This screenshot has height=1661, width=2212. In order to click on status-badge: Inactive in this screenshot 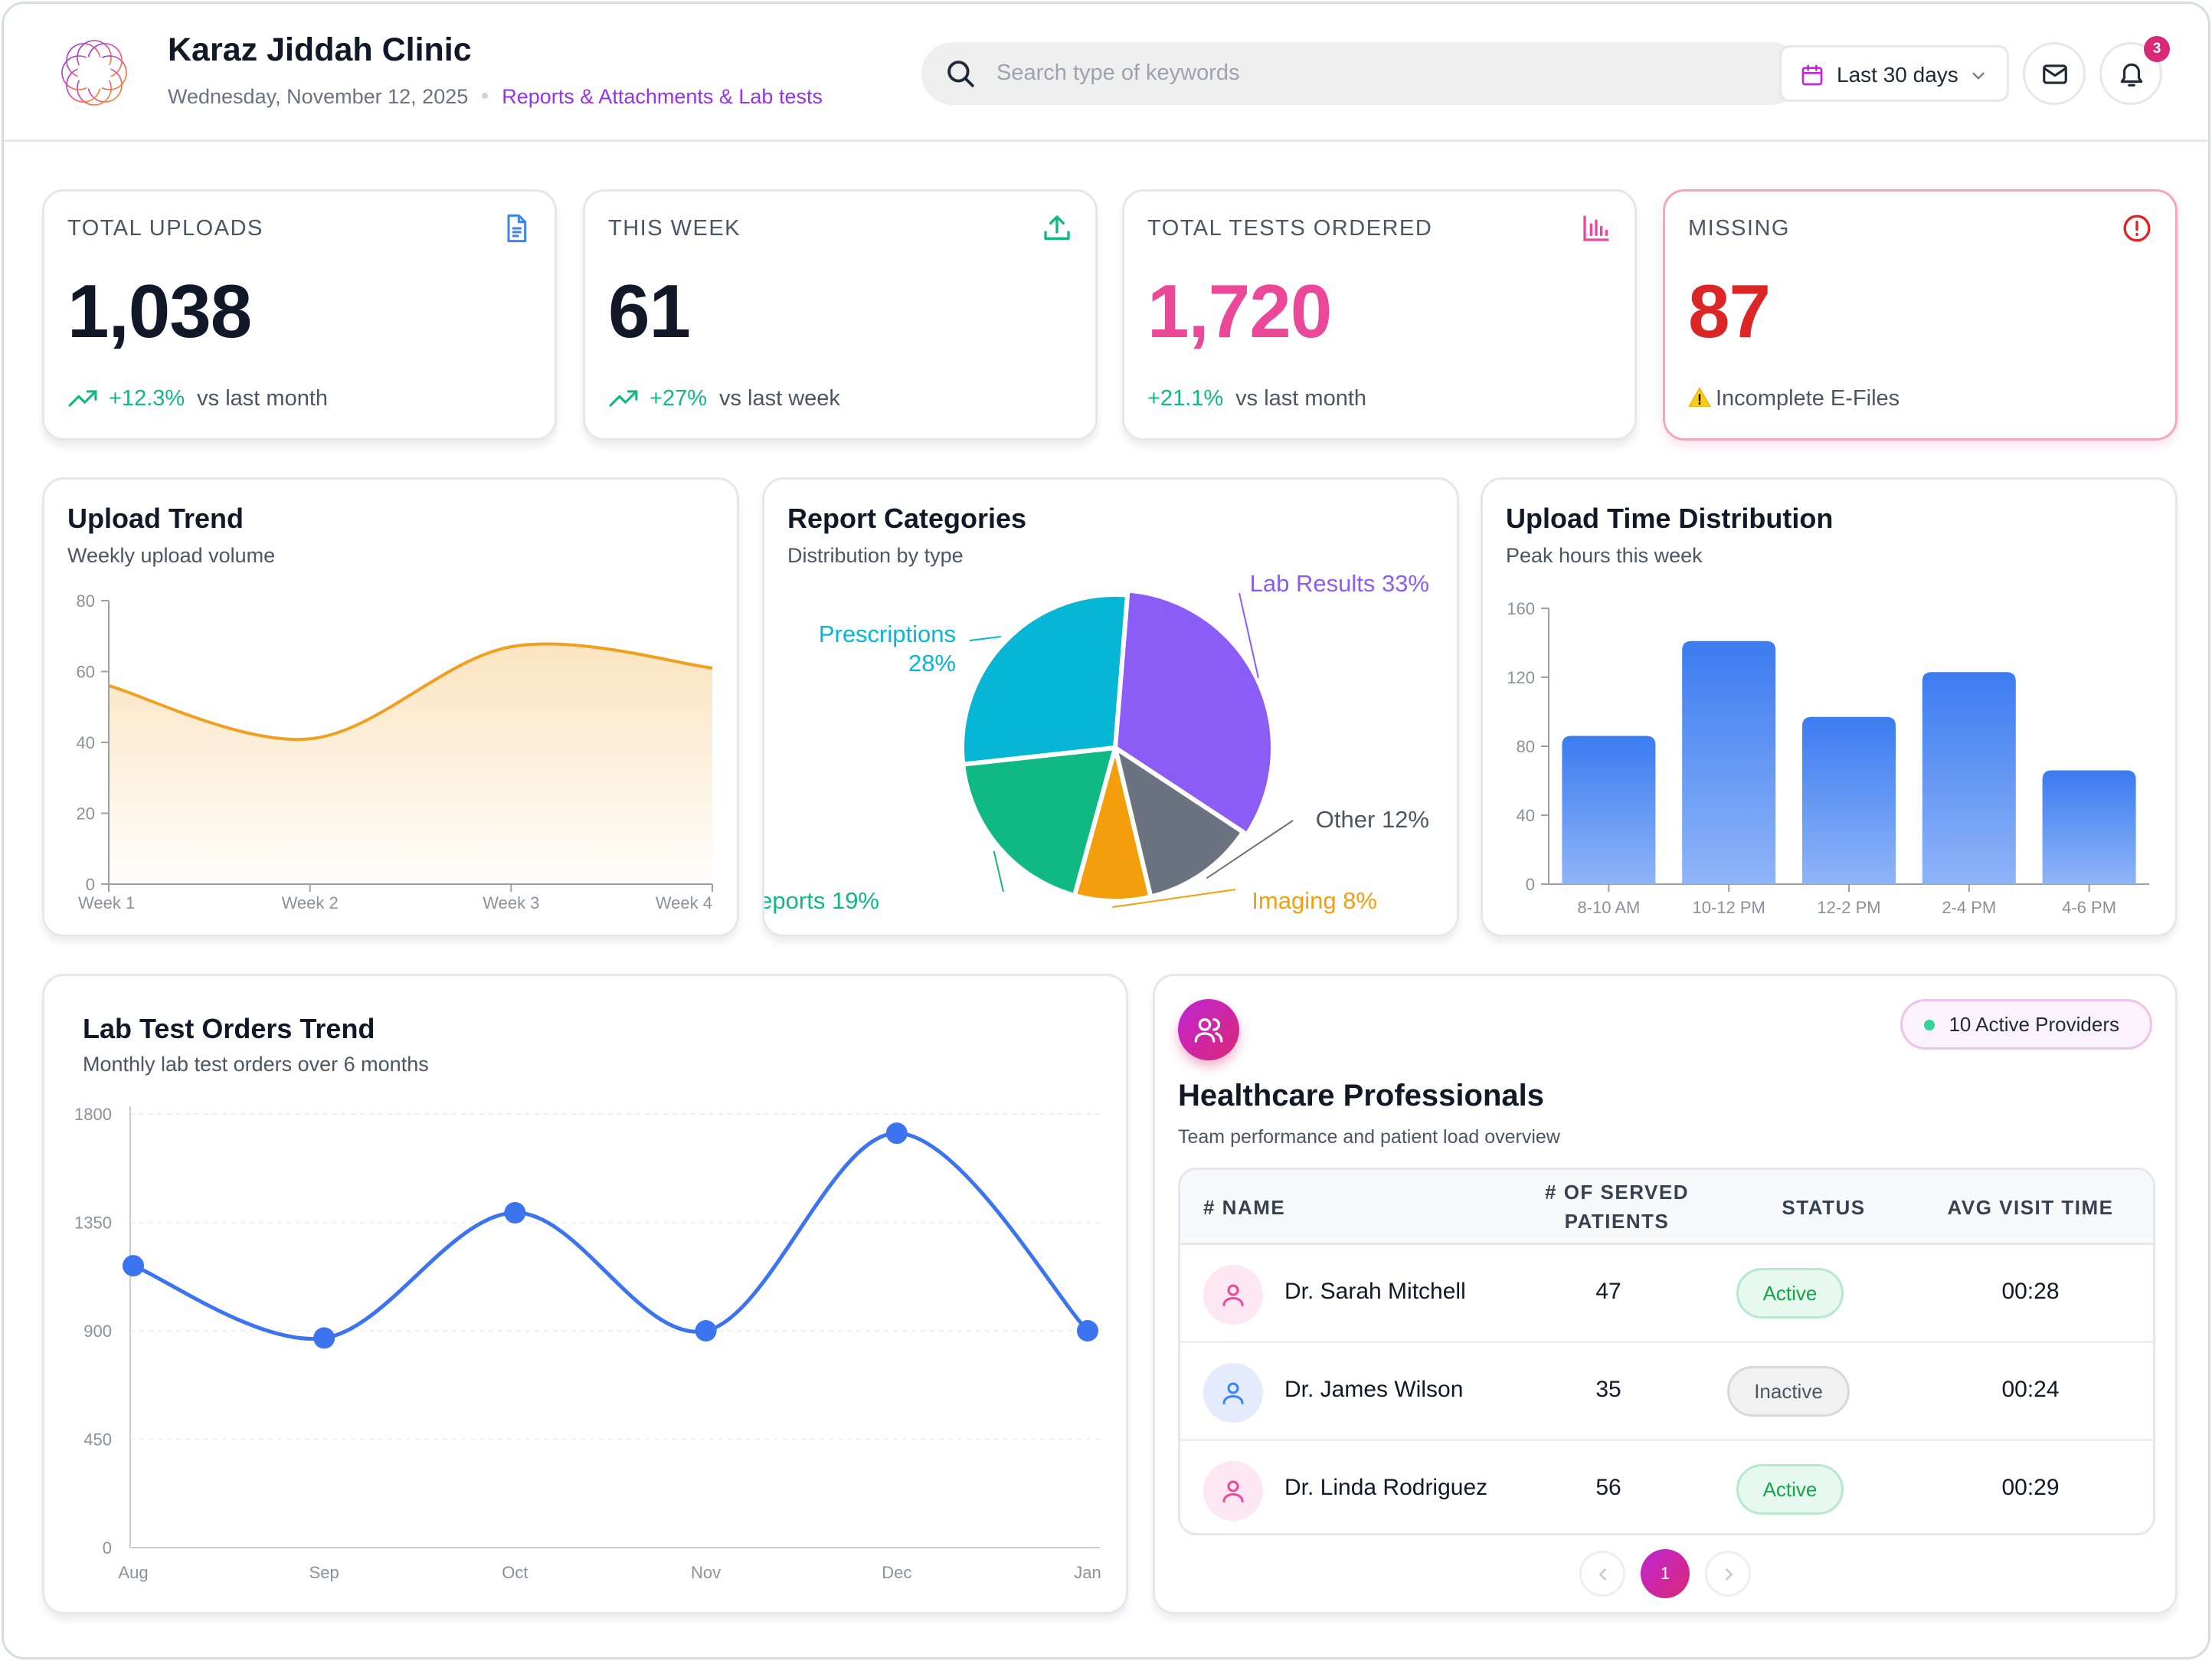, I will do `click(1789, 1391)`.